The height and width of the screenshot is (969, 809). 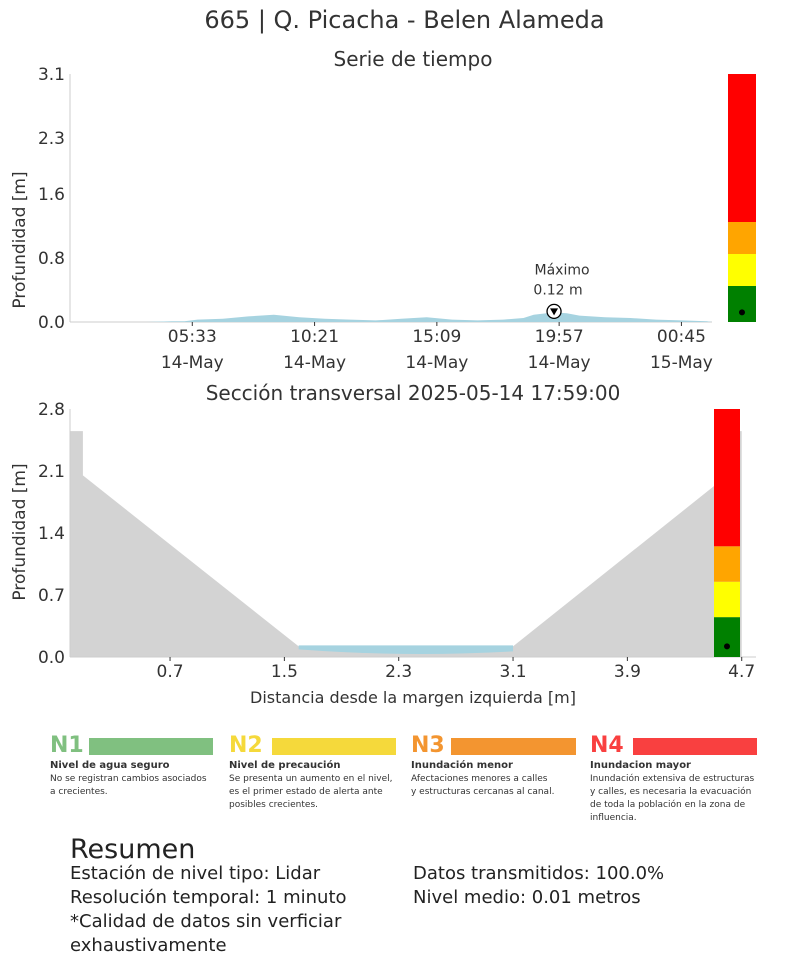 What do you see at coordinates (413, 393) in the screenshot?
I see `cross-section-title: Sección transversal 2025-05-14 17:59:00` at bounding box center [413, 393].